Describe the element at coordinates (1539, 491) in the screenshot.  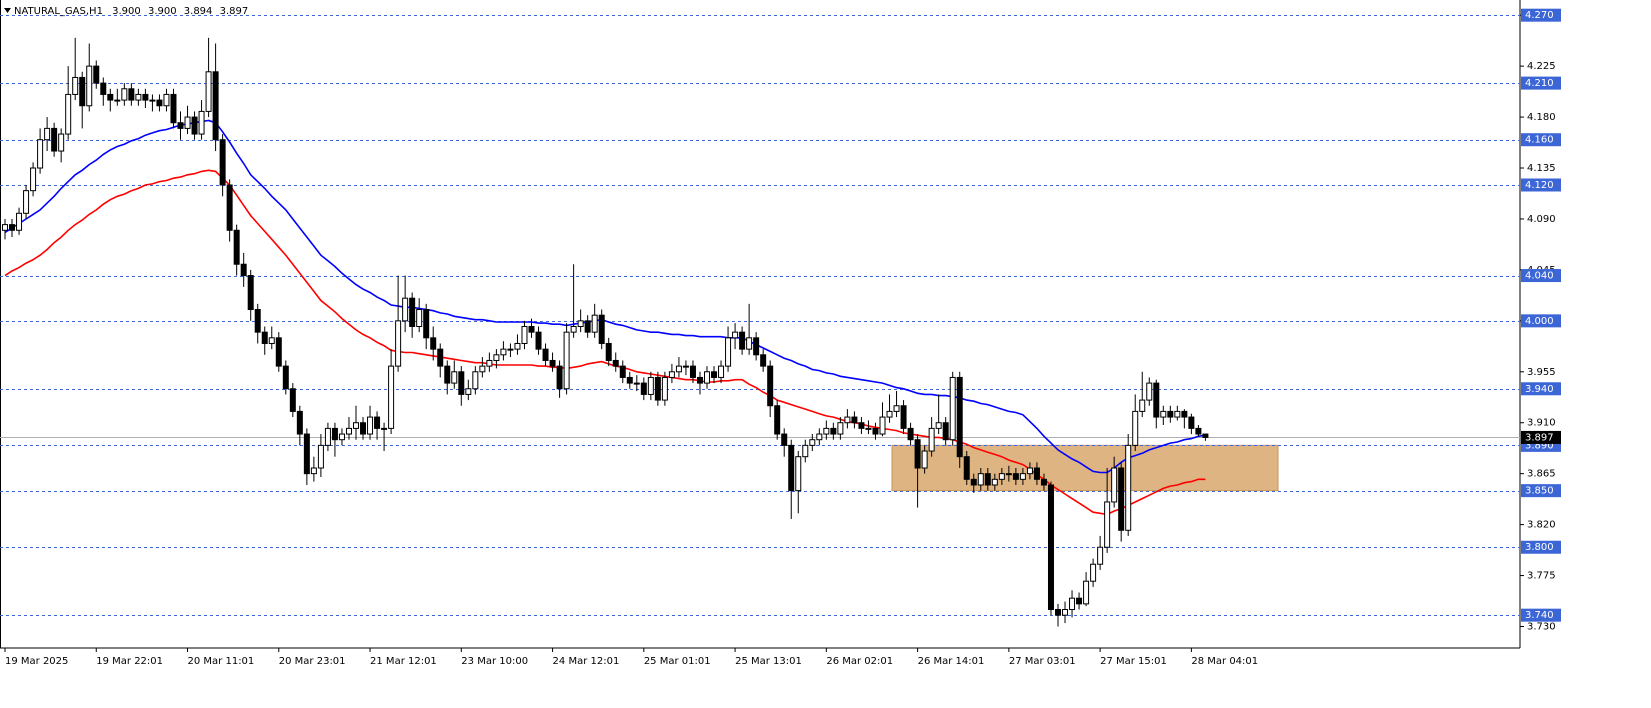
I see `level-label: 3.850` at that location.